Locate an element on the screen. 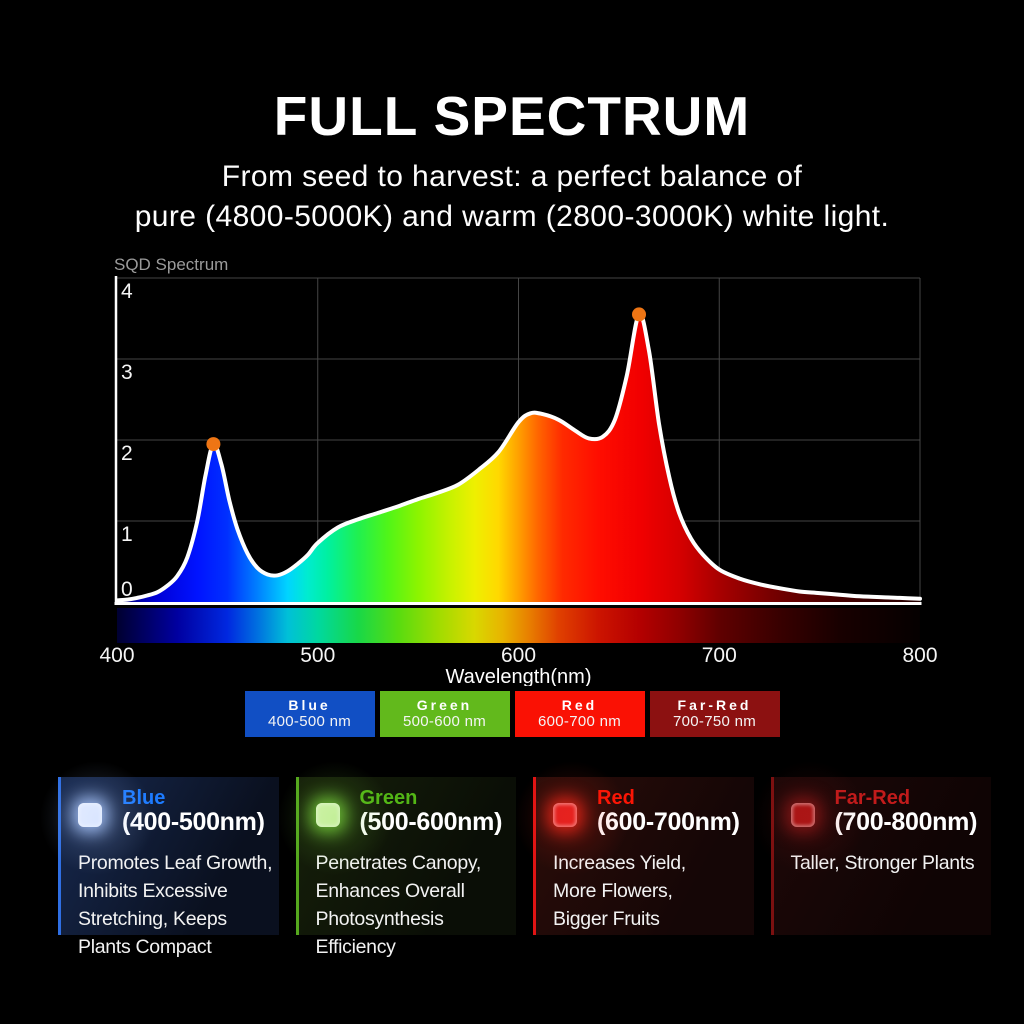  card-range: (500-600nm) is located at coordinates (431, 822).